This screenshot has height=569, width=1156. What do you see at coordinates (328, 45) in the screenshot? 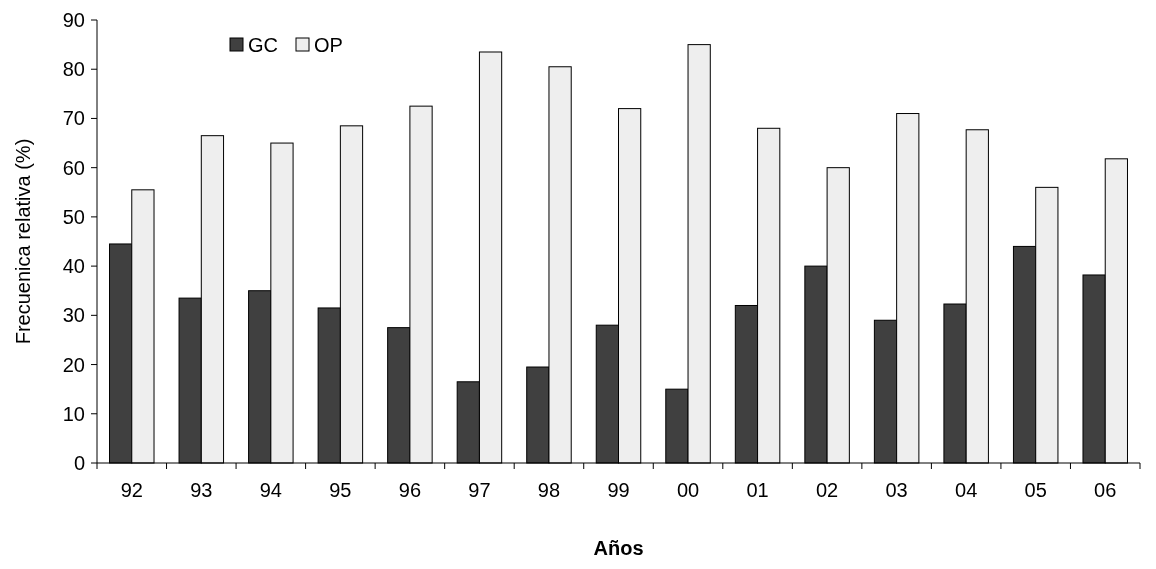
I see `legend-label: OP` at bounding box center [328, 45].